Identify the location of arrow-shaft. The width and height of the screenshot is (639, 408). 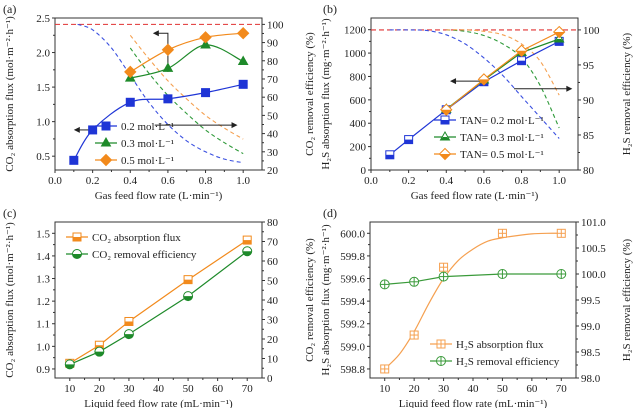
(163, 52).